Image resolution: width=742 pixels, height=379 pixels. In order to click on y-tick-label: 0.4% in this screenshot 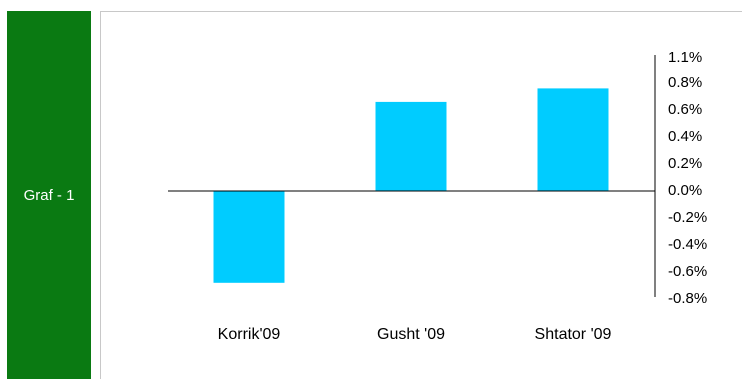, I will do `click(685, 136)`.